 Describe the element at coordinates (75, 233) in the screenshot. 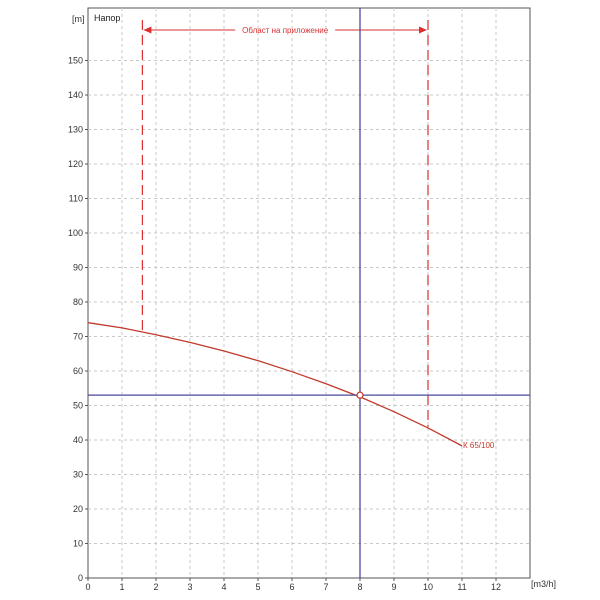

I see `y-tick-label: 100` at that location.